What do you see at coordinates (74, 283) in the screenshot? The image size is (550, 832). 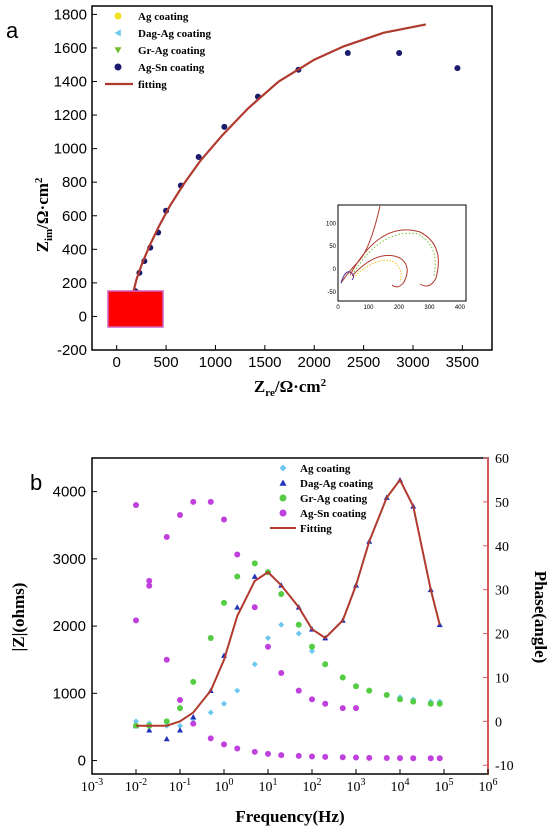 I see `a-y-tick-label: 200` at bounding box center [74, 283].